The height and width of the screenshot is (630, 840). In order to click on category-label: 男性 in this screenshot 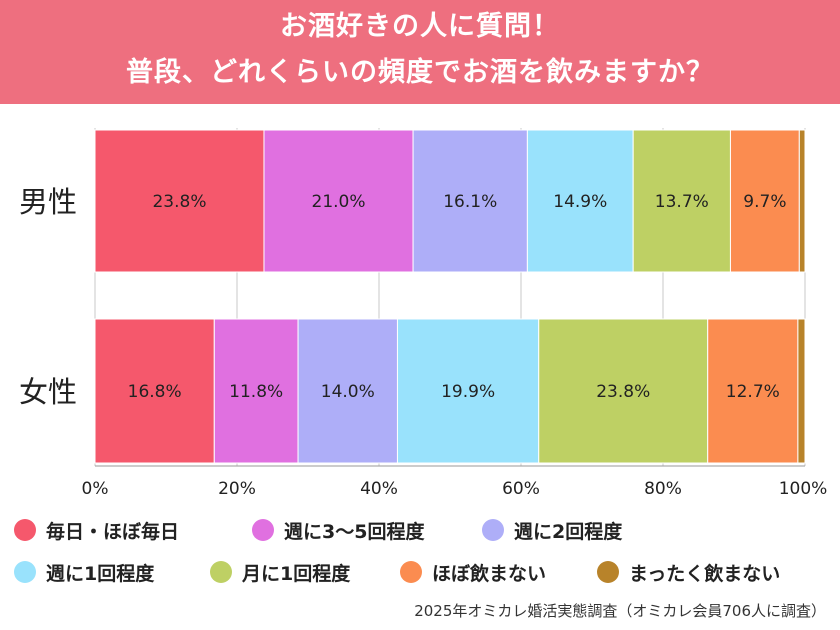, I will do `click(48, 202)`.